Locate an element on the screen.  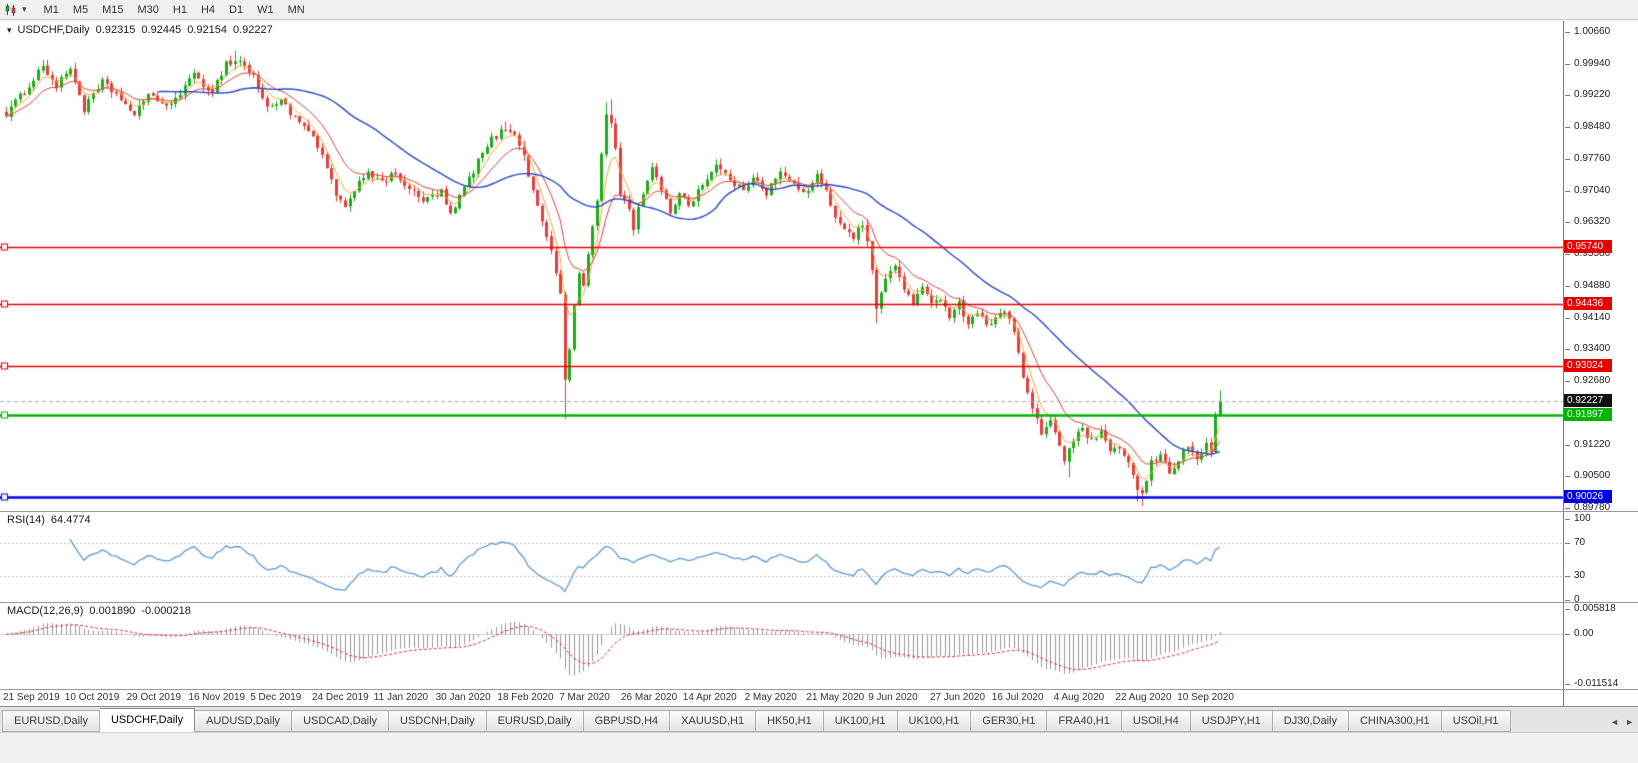
date-axis-label: 2 May 2020 is located at coordinates (770, 697).